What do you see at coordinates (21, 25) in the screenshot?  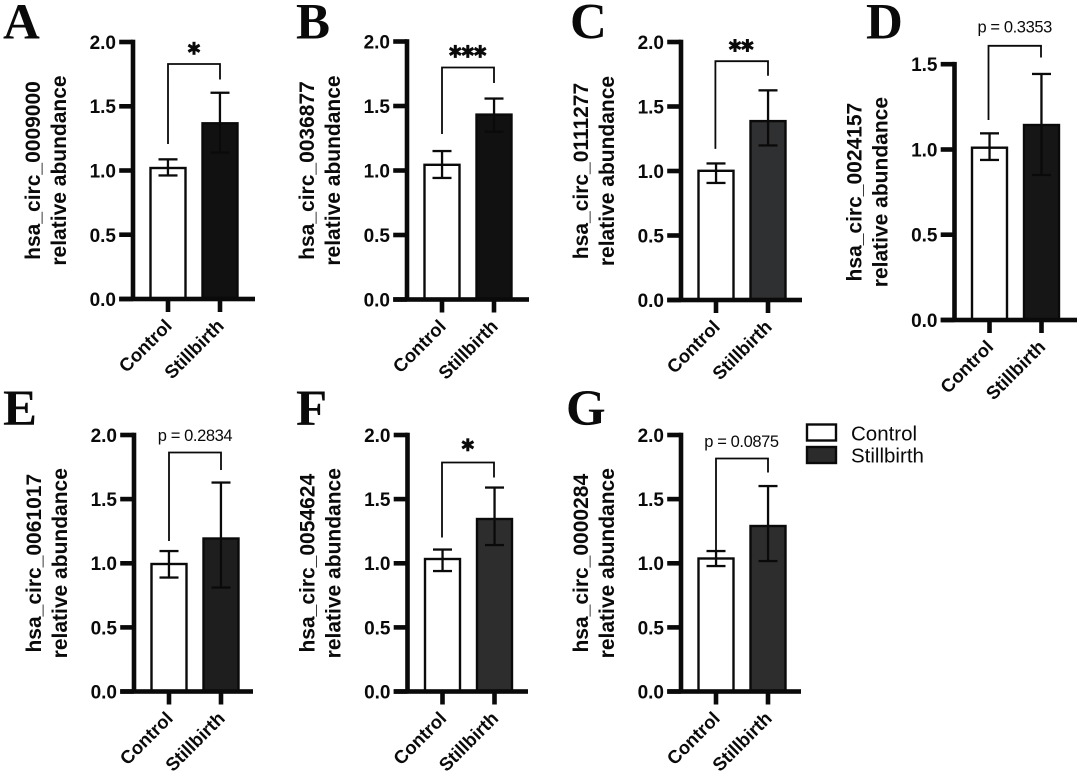 I see `svg-text: A` at bounding box center [21, 25].